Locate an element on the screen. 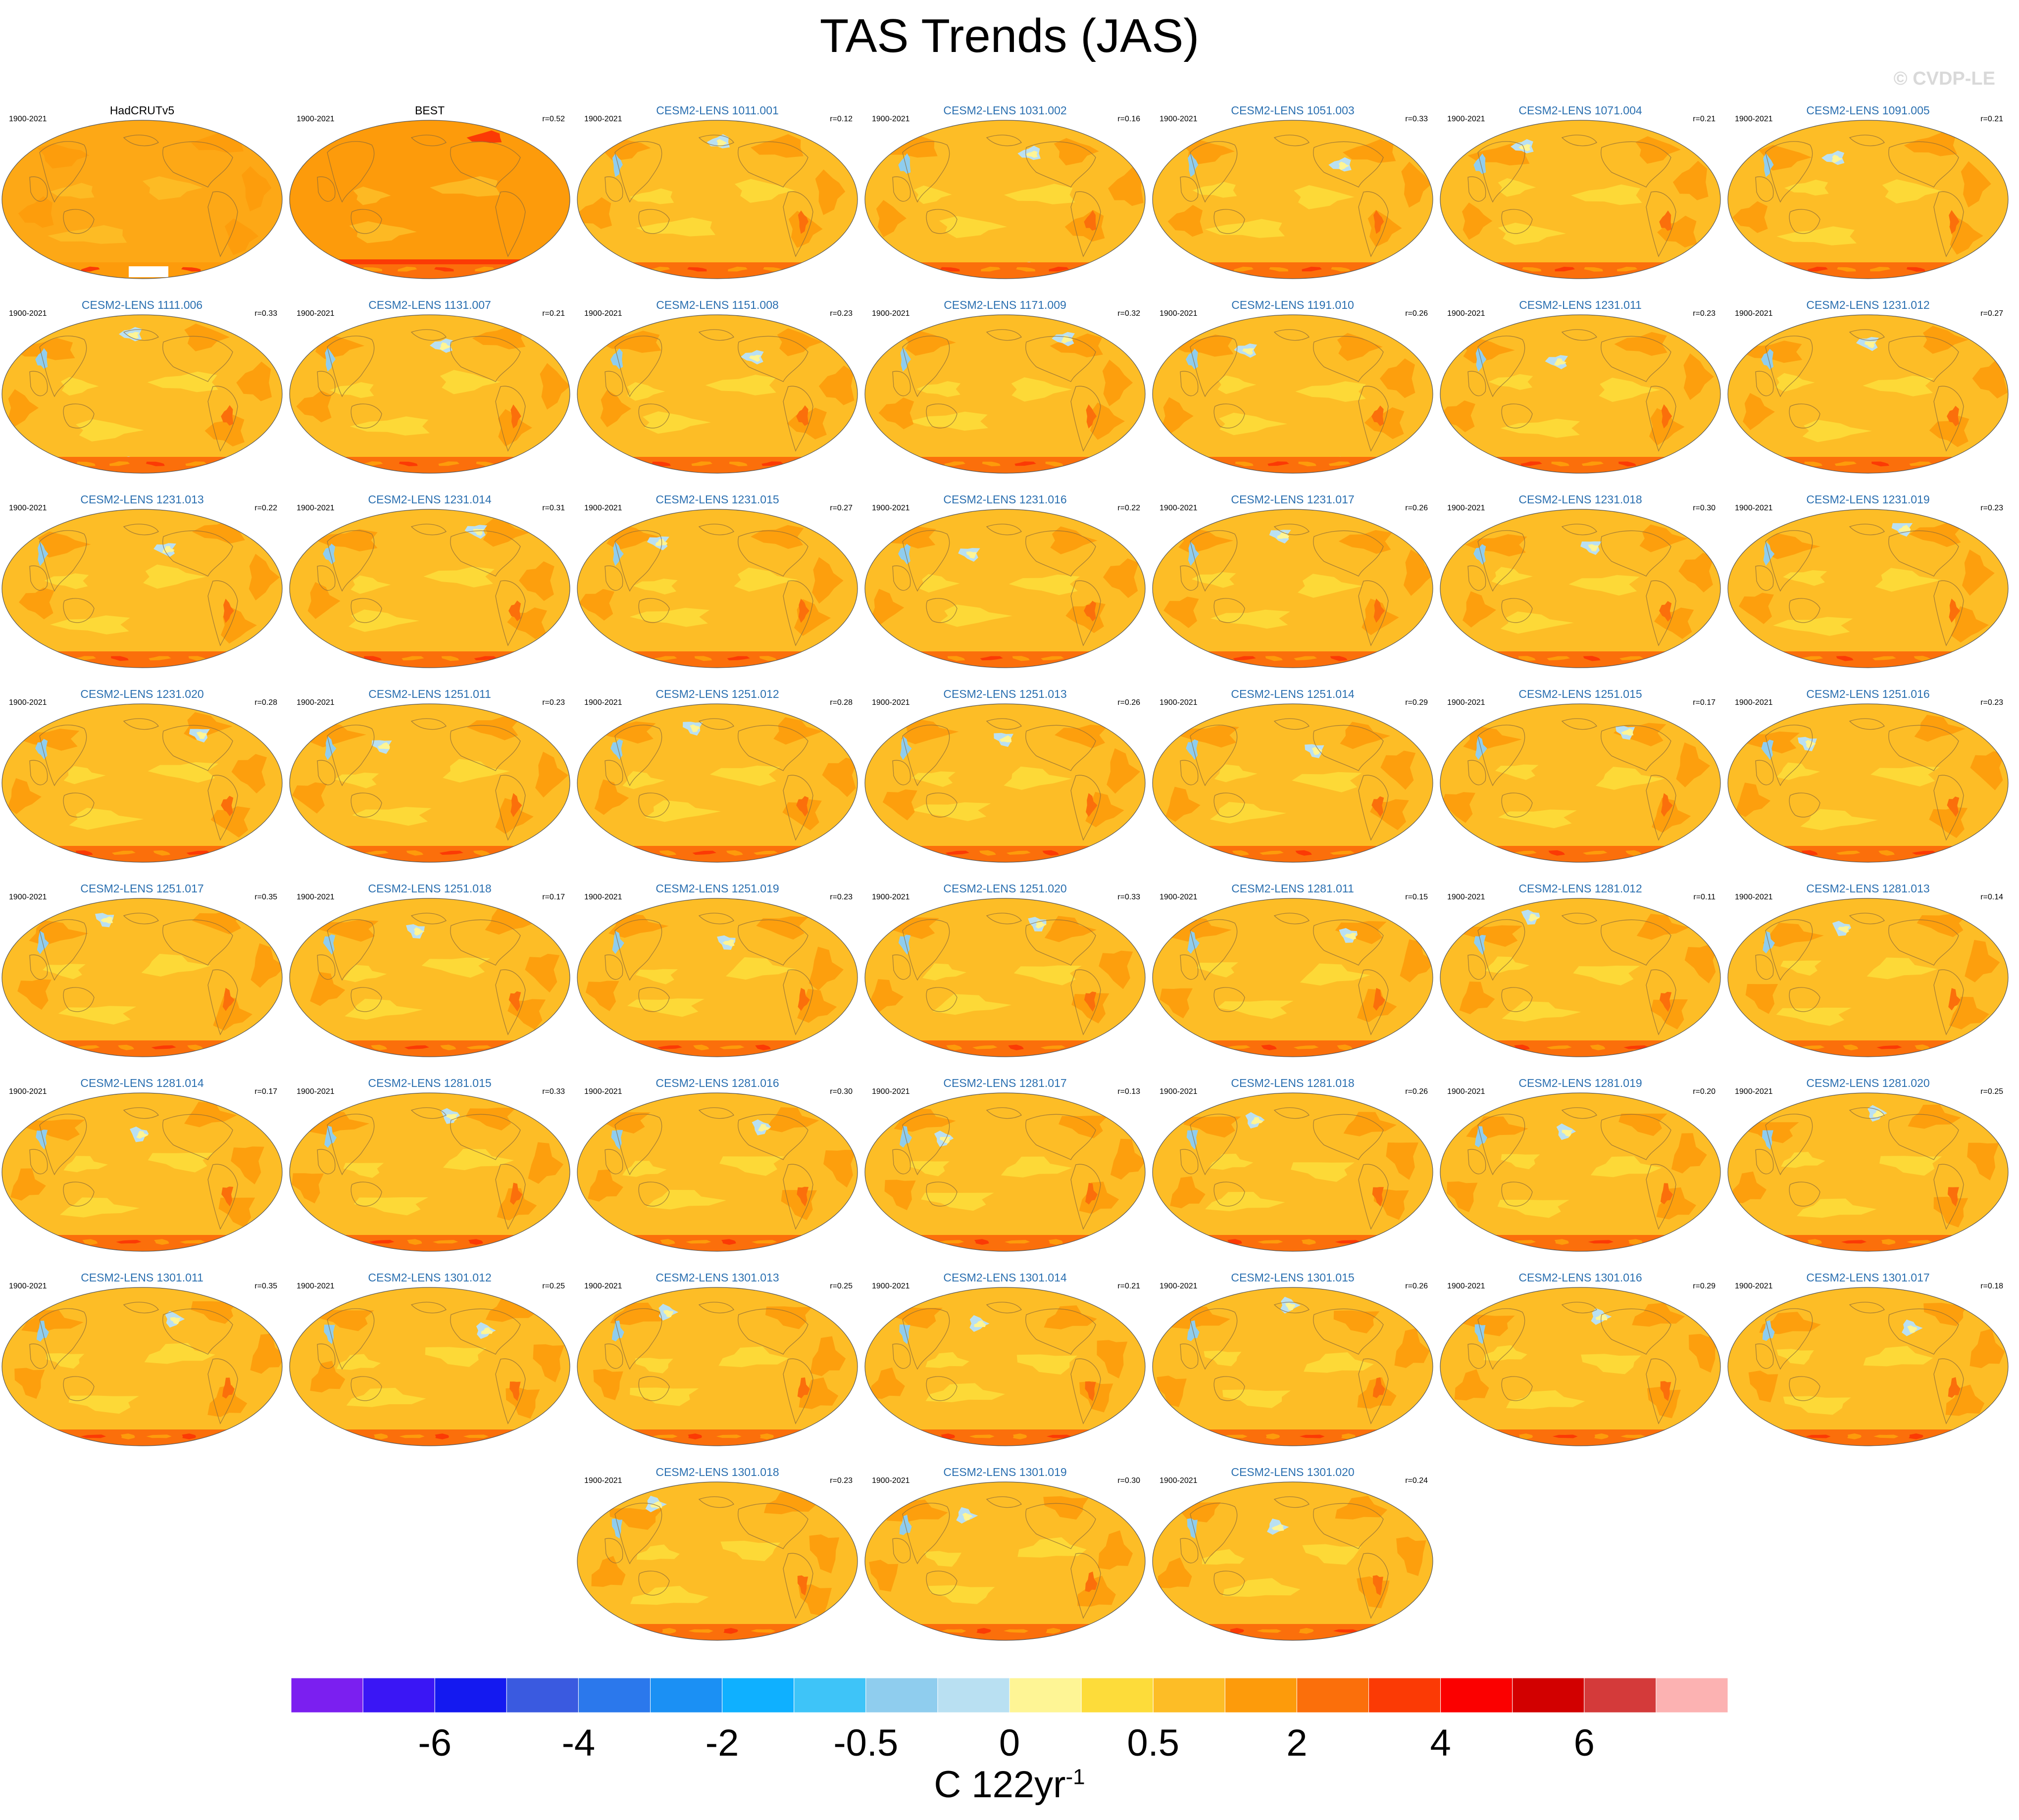 The image size is (2019, 1820). panel-pattern-correlation: r=0.33 is located at coordinates (1416, 119).